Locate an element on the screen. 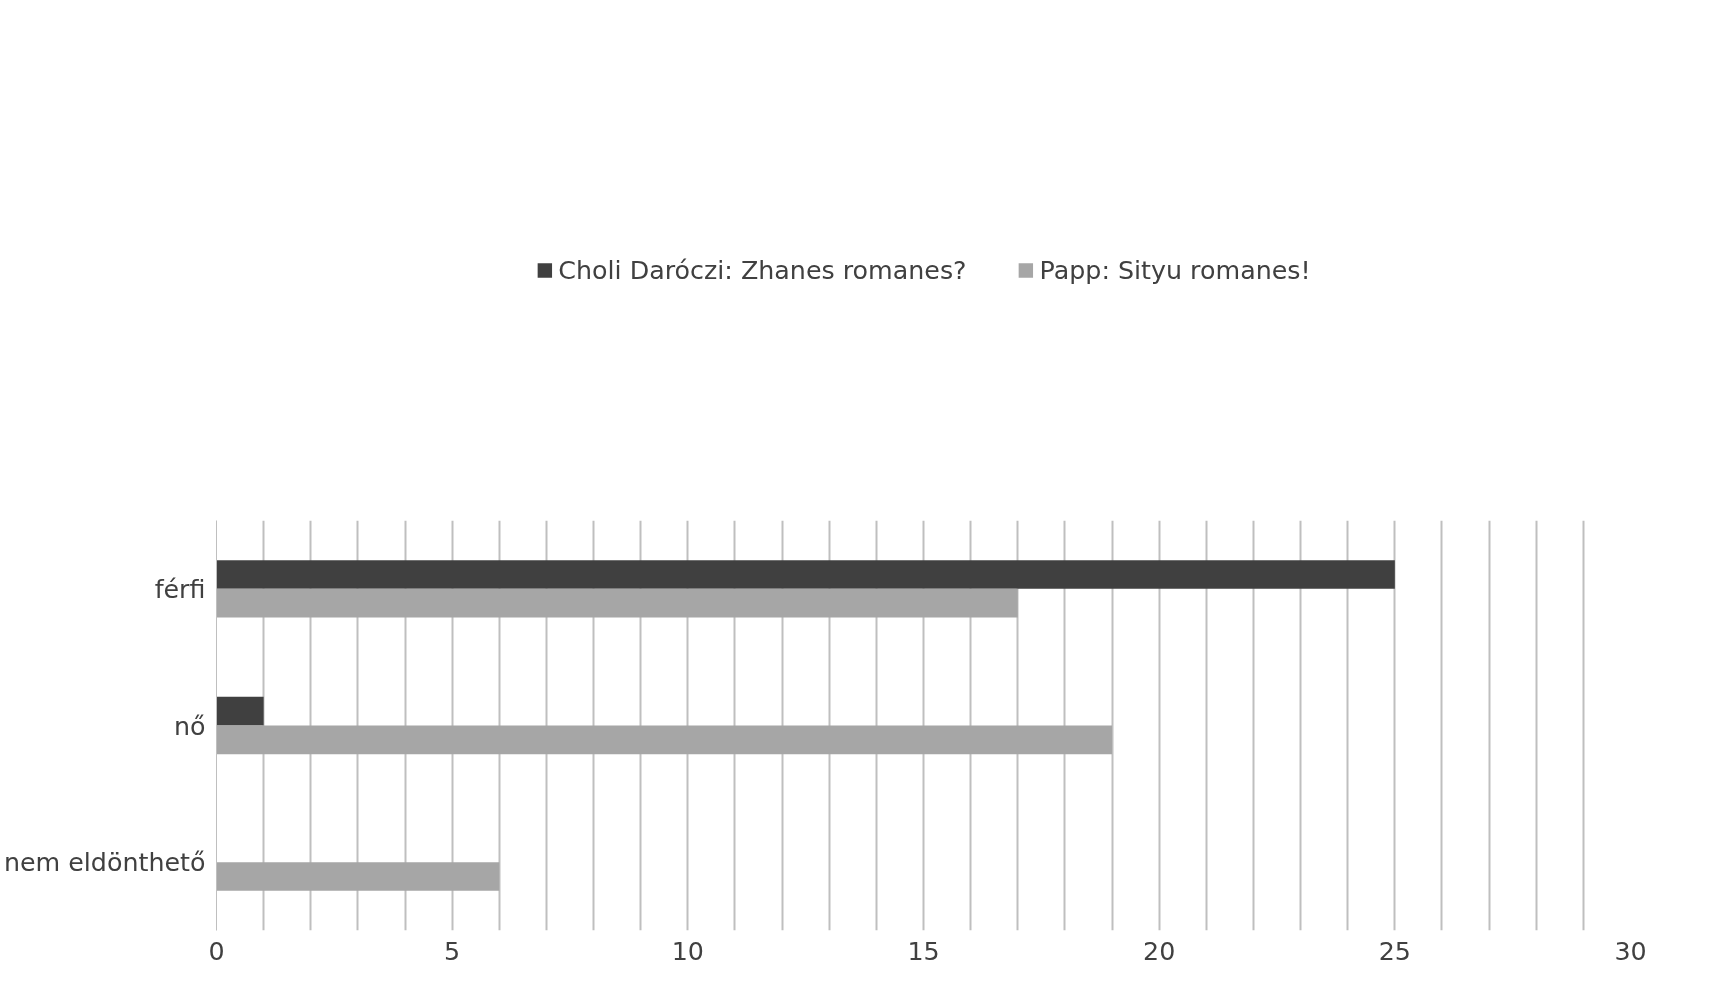  x-tick-label: 20 is located at coordinates (1159, 950).